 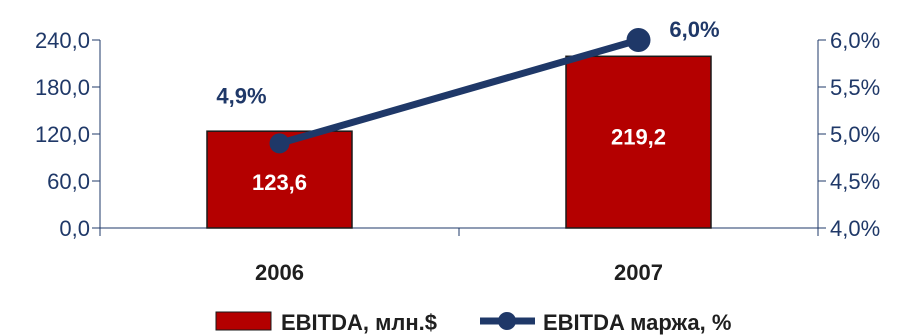 What do you see at coordinates (243, 321) in the screenshot?
I see `legend-bar-swatch` at bounding box center [243, 321].